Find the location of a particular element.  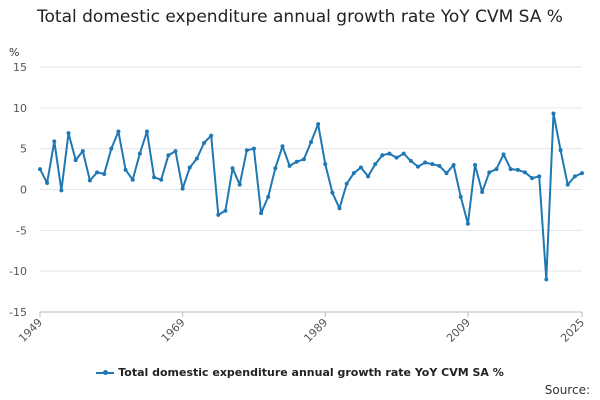

y-tick-label: 10 is located at coordinates (20, 108).